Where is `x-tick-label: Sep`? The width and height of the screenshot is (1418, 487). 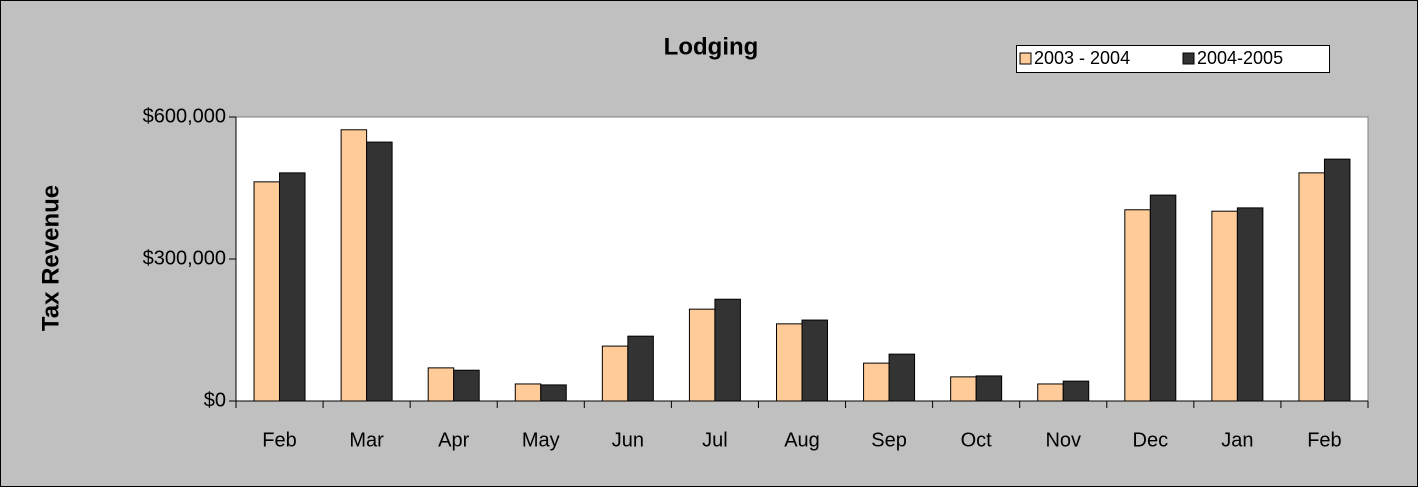 x-tick-label: Sep is located at coordinates (889, 440).